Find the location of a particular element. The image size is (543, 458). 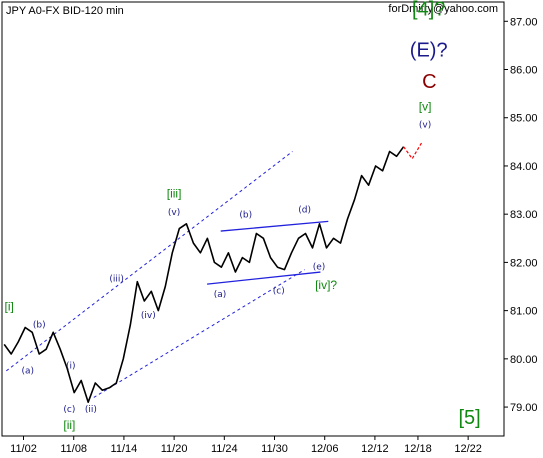

triangle-pattern is located at coordinates (268, 252).